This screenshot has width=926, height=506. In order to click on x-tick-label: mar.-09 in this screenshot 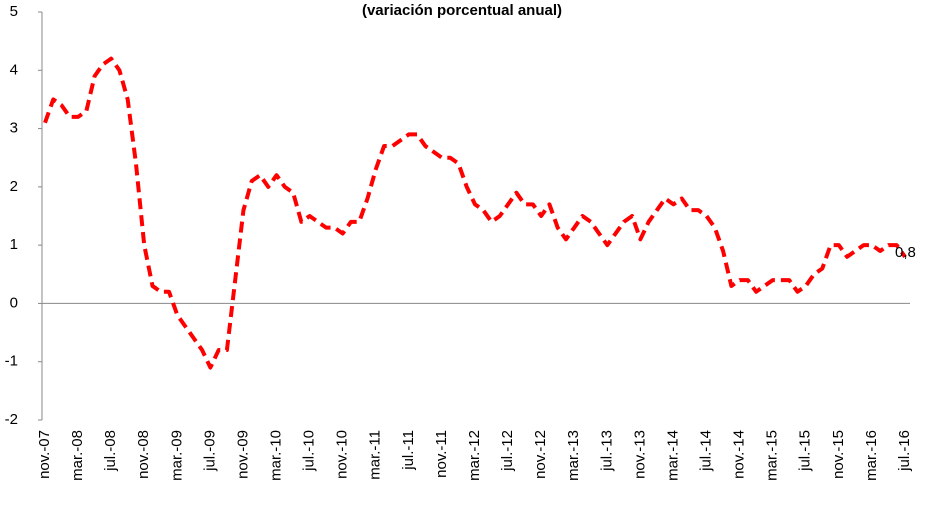, I will do `click(176, 455)`.